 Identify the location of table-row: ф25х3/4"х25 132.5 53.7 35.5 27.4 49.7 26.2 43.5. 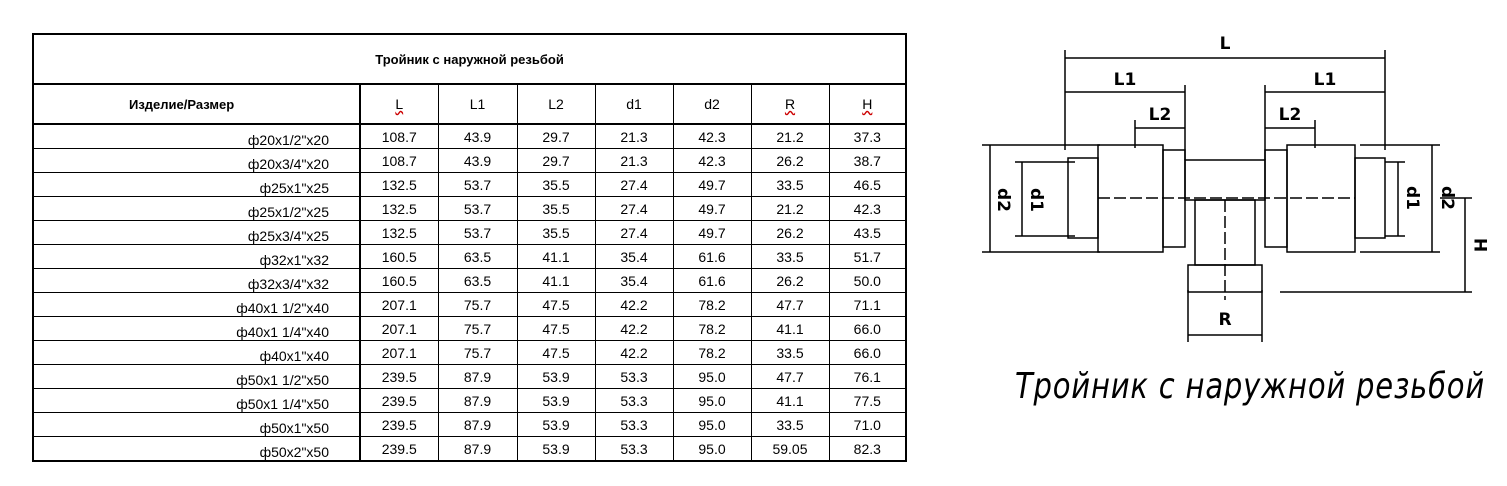
(469, 232).